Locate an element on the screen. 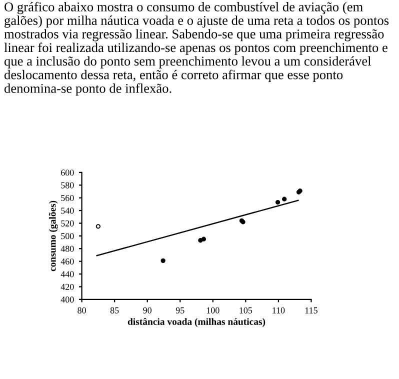  x-tick-label: 100 is located at coordinates (213, 310).